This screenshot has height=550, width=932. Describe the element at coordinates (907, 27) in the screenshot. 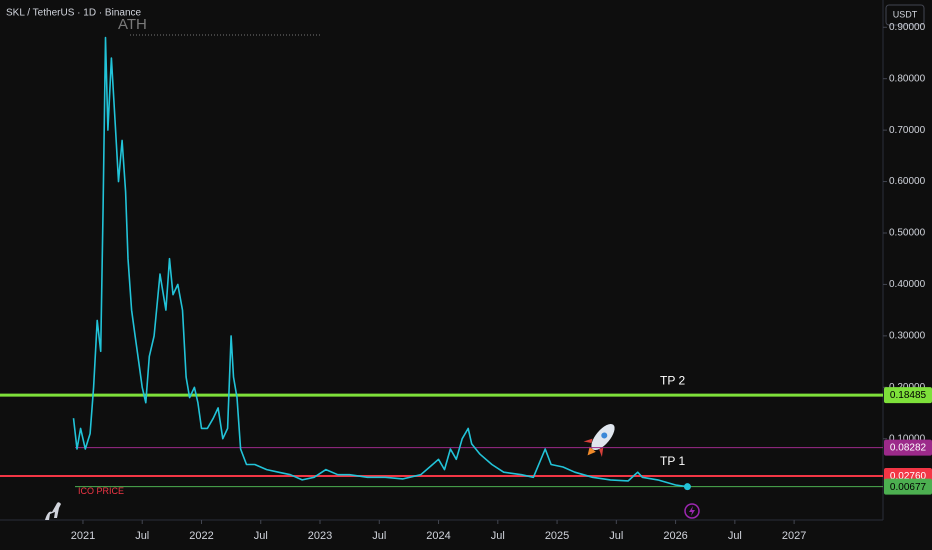

I see `y-tick-label: 0.90000` at that location.